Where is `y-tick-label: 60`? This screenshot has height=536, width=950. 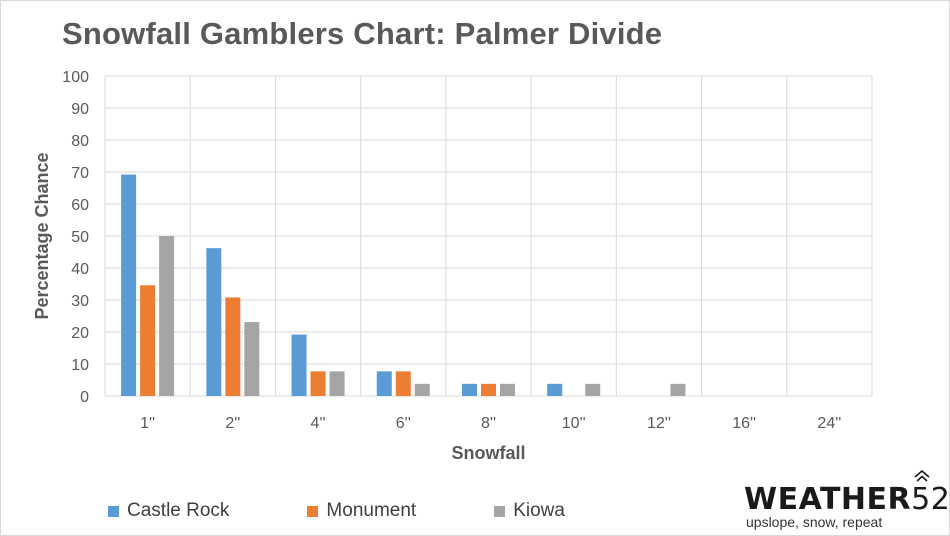
y-tick-label: 60 is located at coordinates (80, 205).